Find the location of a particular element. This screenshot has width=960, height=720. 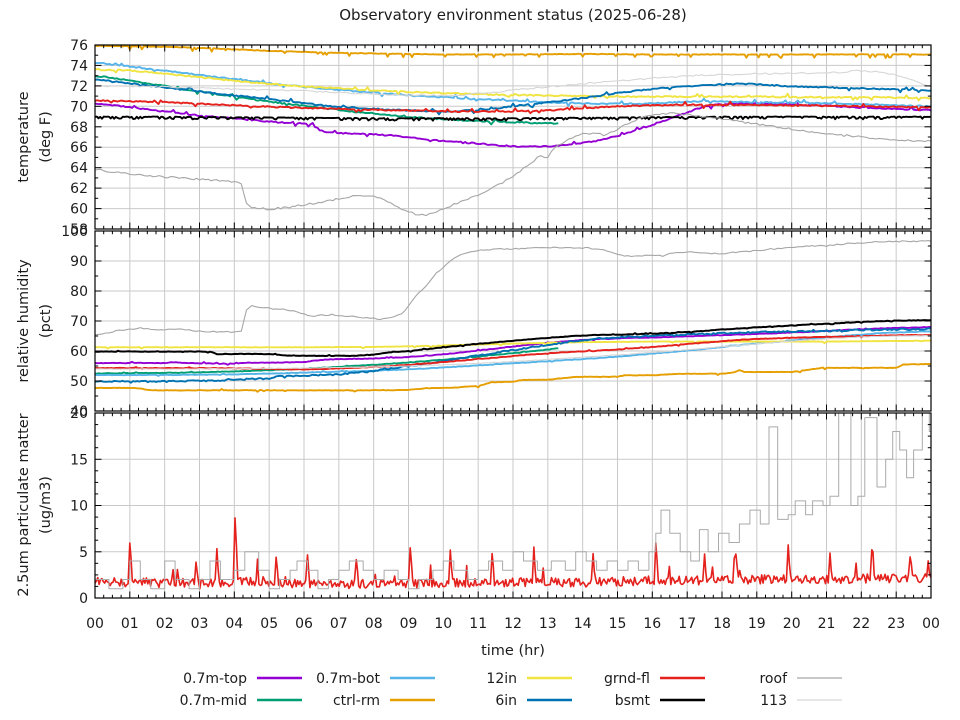

legend-label: 113 is located at coordinates (773, 701).